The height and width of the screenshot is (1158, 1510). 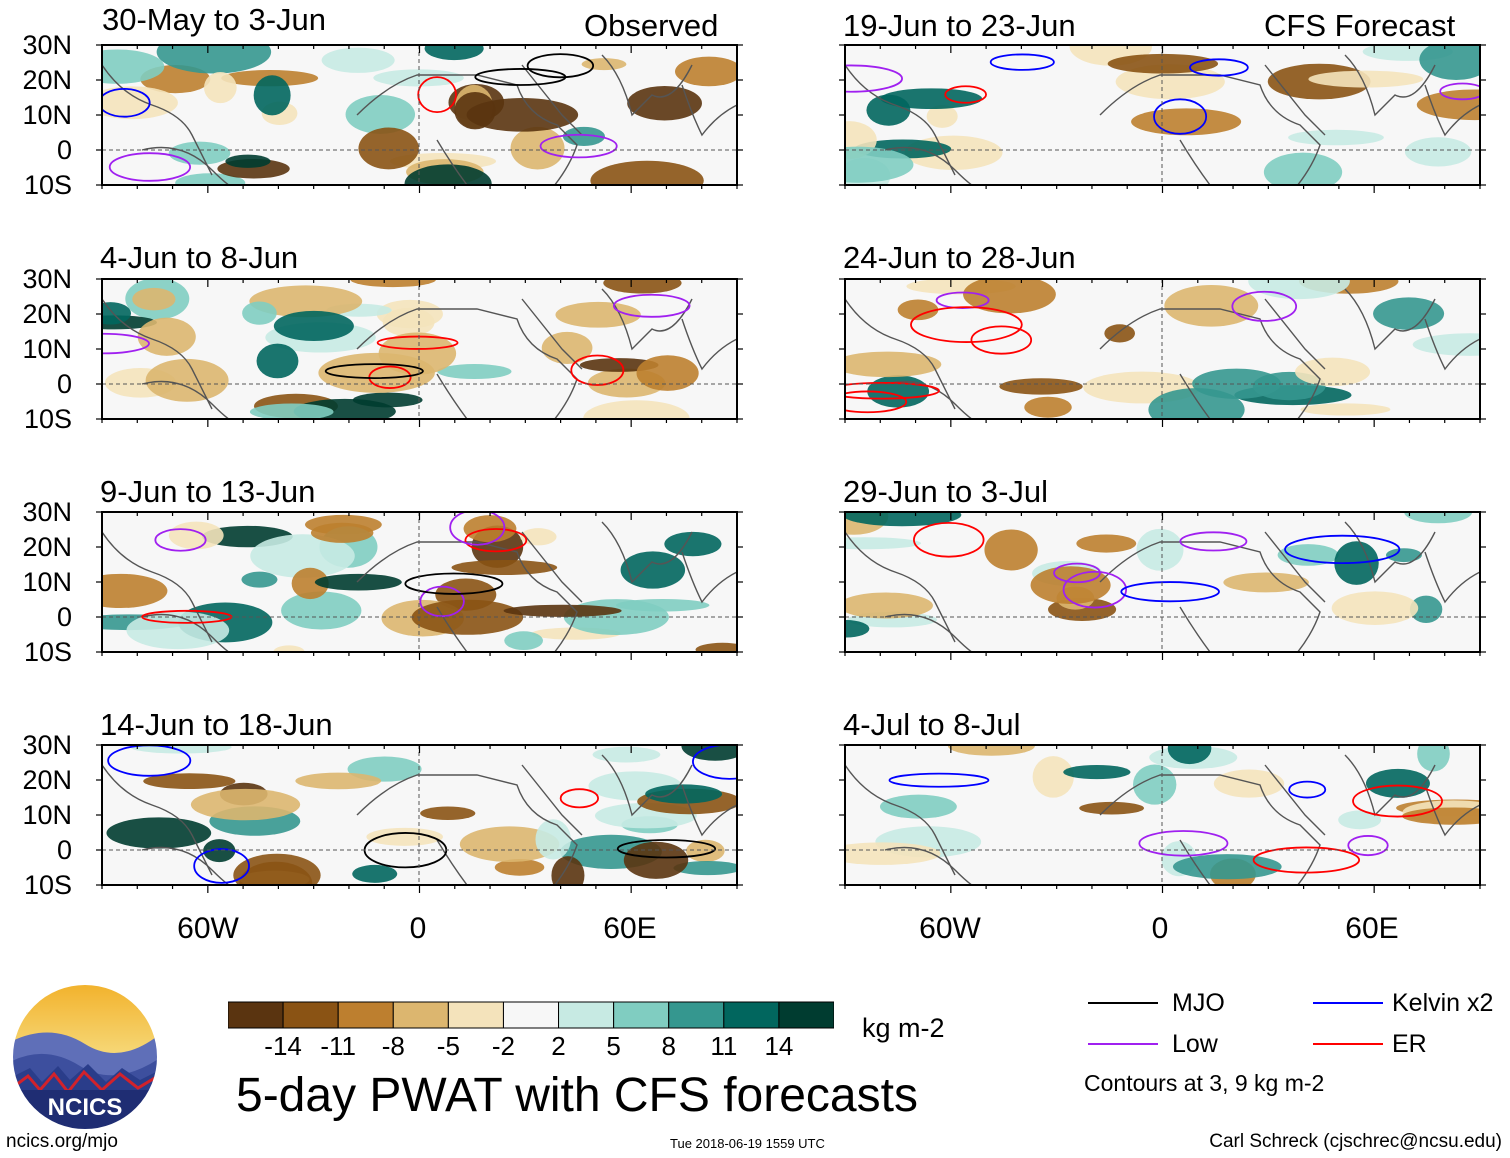 What do you see at coordinates (208, 491) in the screenshot?
I see `panel-title-3: 9-Jun to 13-Jun` at bounding box center [208, 491].